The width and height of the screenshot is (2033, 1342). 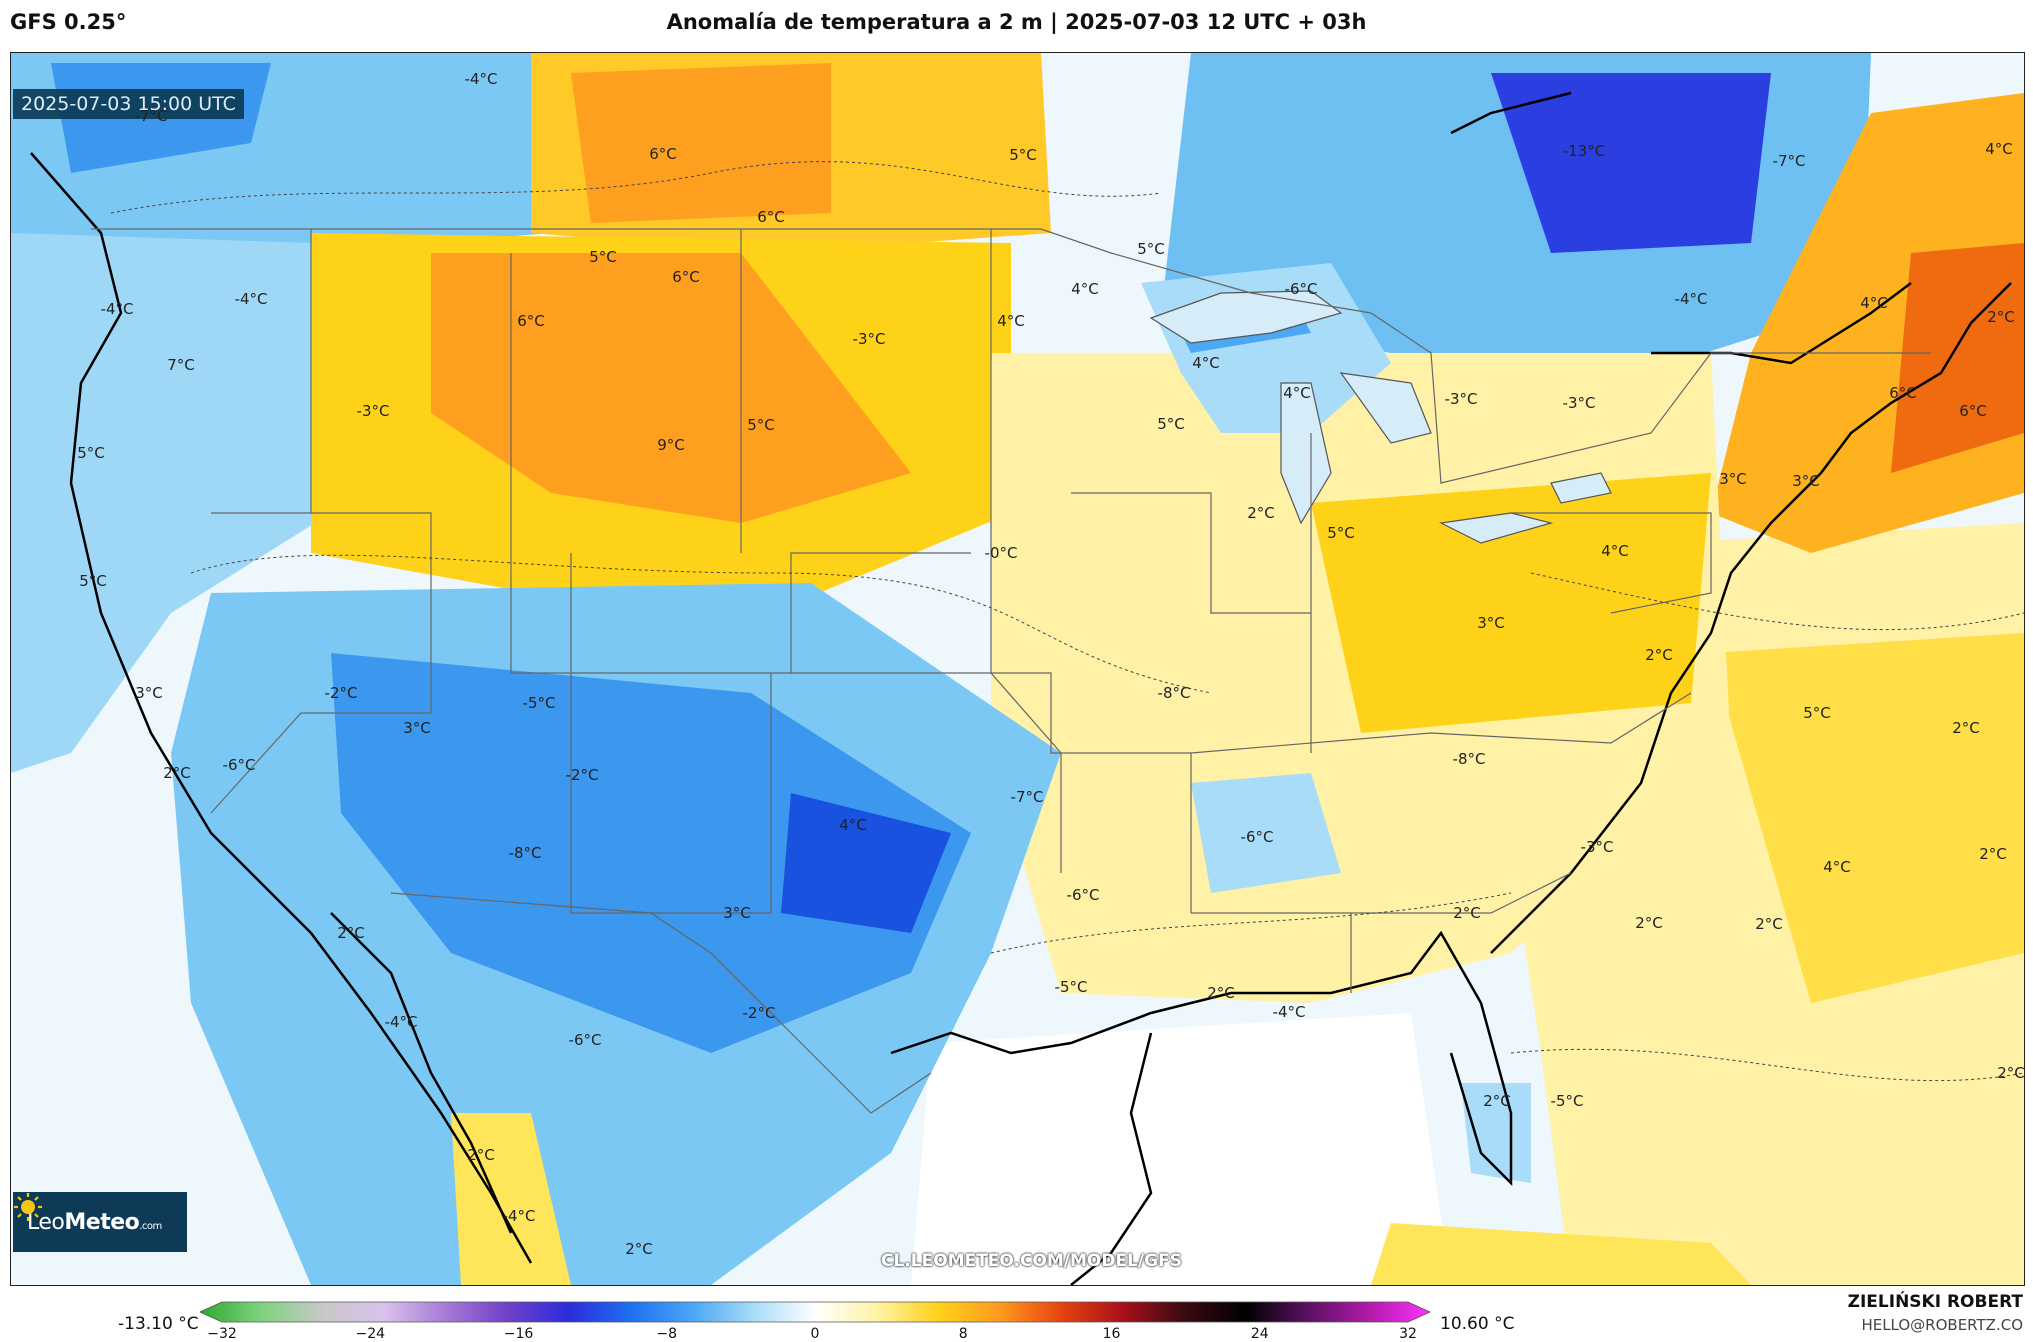 What do you see at coordinates (1957, 358) in the screenshot?
I see `northeast-warm-core` at bounding box center [1957, 358].